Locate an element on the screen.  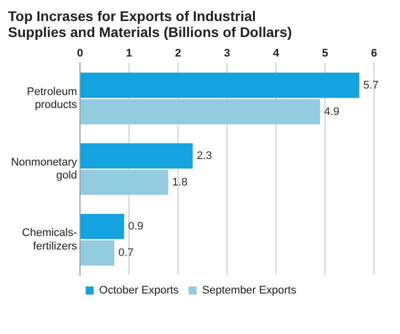
x-tick-label: 4 is located at coordinates (276, 54).